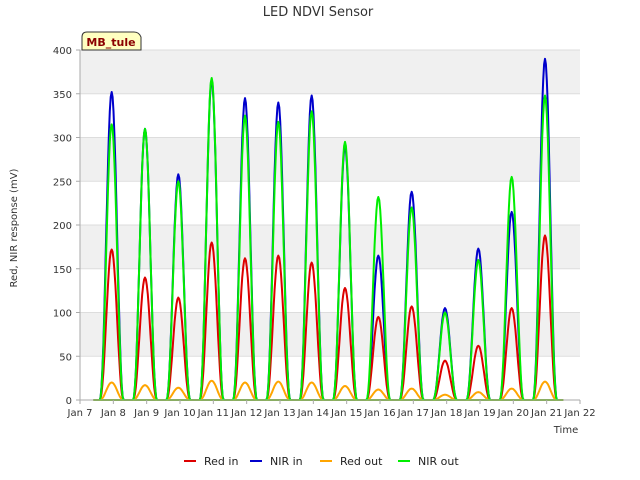 The image size is (640, 480). I want to click on x-tick-label: Jan 21, so click(546, 413).